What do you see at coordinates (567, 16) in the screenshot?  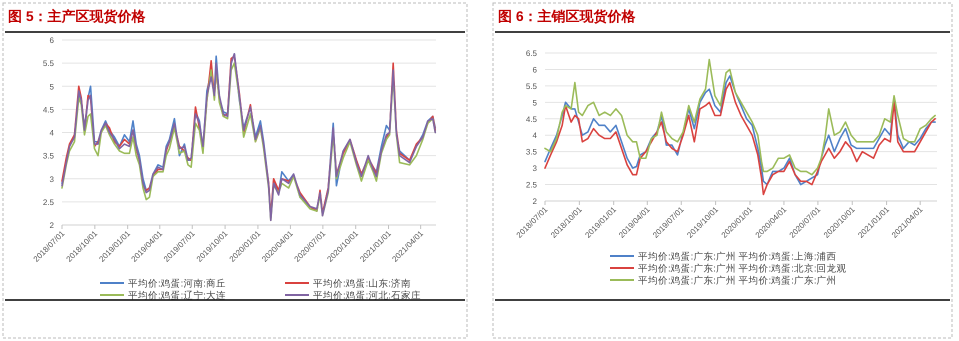 I see `chart-title: 图 6：主销区现货价格` at bounding box center [567, 16].